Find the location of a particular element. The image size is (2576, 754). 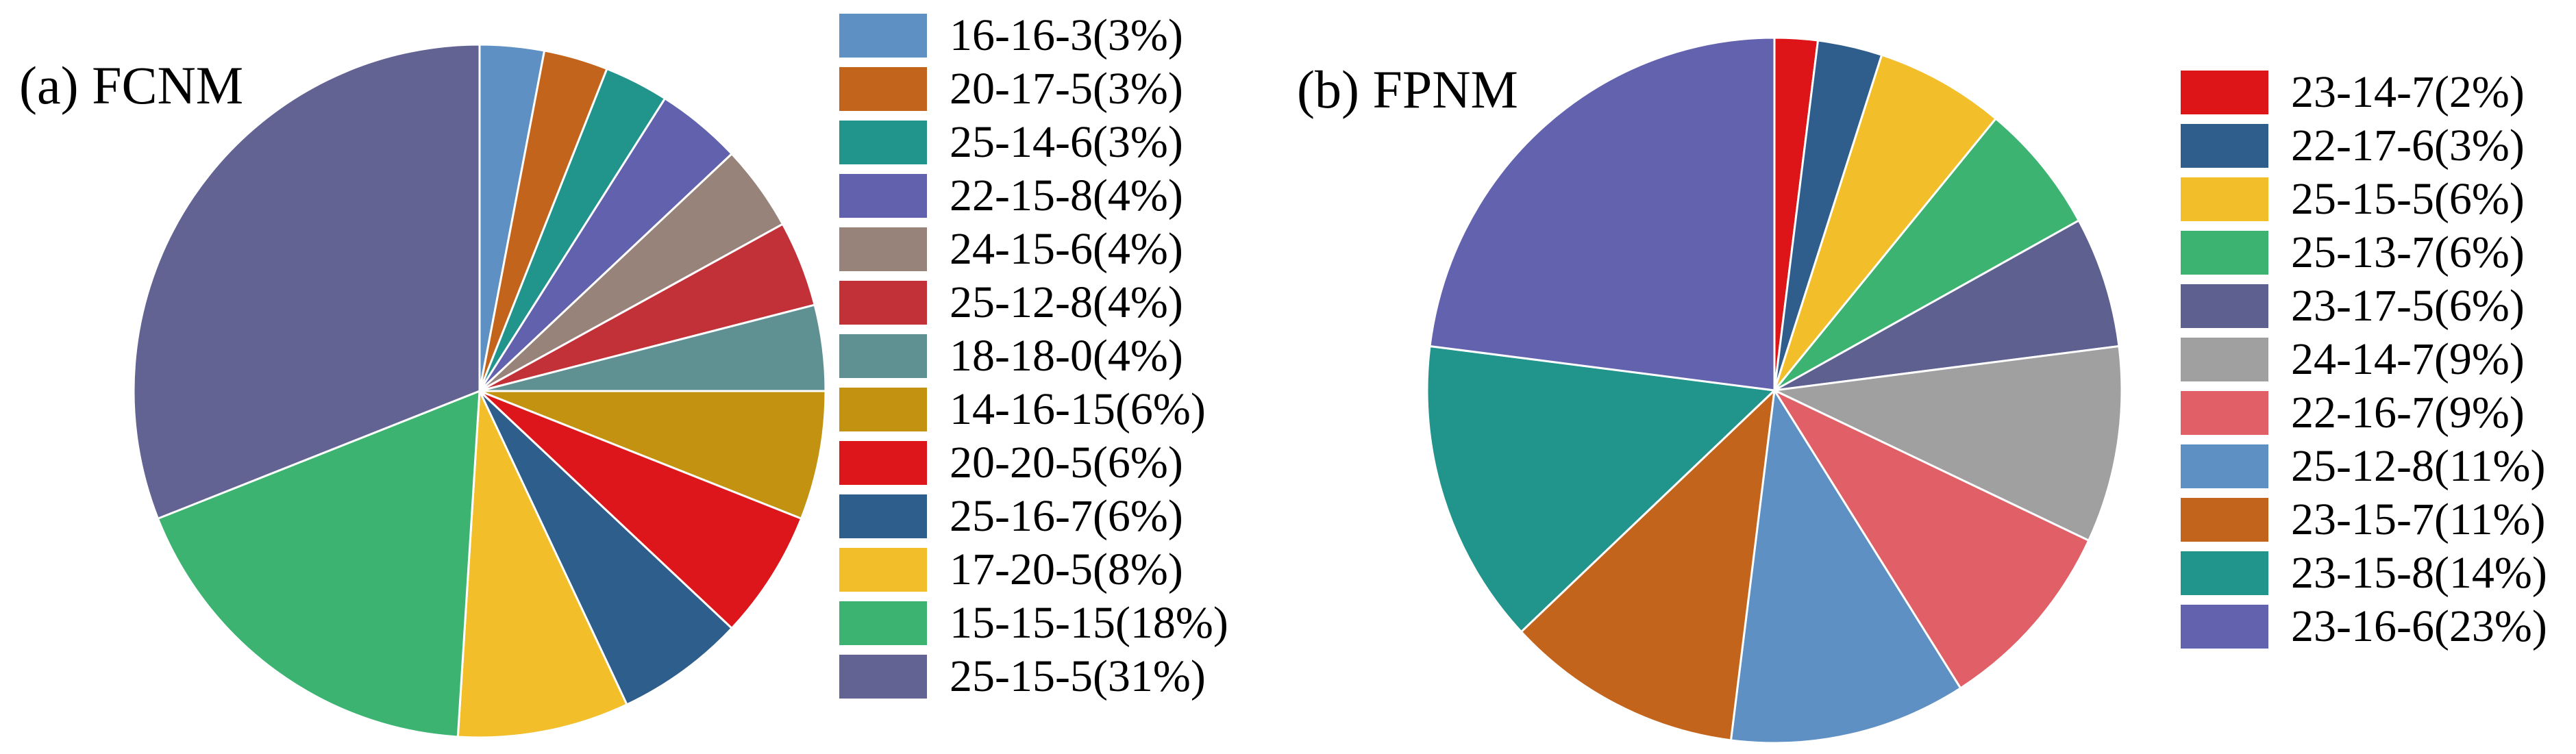

legend-item: 24-15-6(4%) is located at coordinates (1033, 249).